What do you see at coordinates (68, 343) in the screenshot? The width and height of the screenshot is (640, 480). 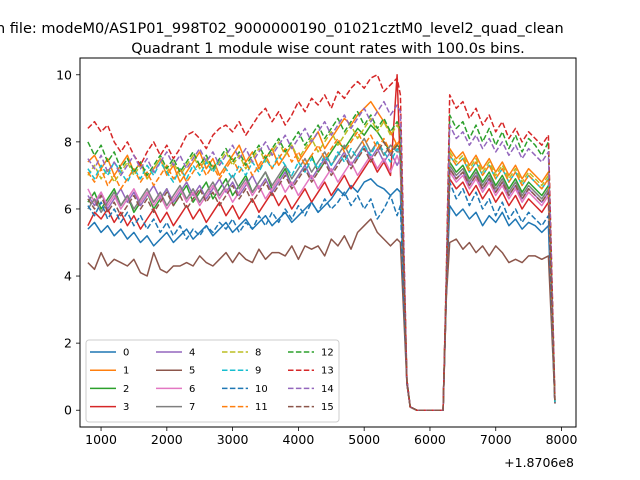 I see `y-tick-label: 2` at bounding box center [68, 343].